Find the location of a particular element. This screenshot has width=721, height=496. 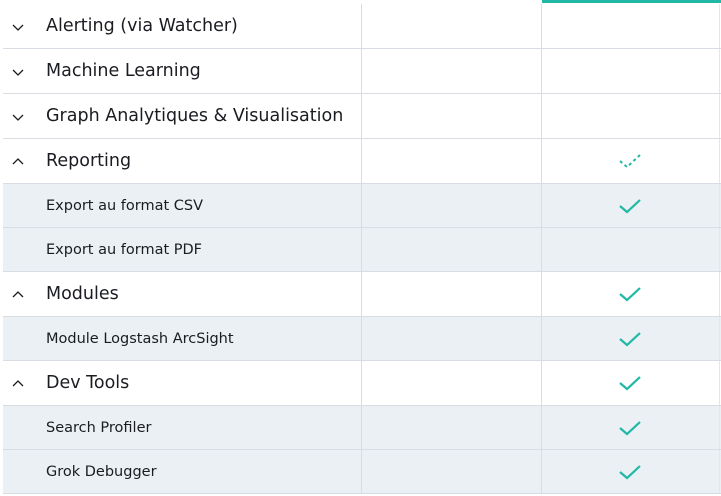

feature-subrow-grok-debugger: Grok Debugger is located at coordinates (362, 472).